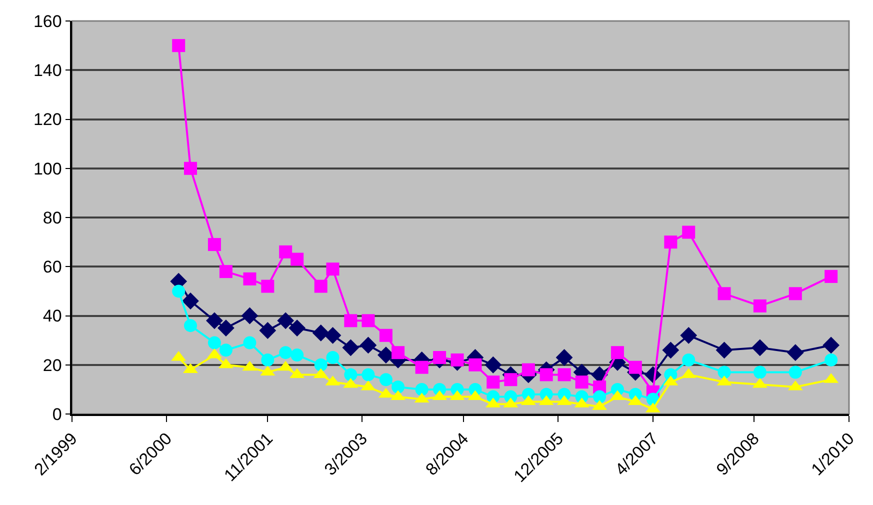 The height and width of the screenshot is (505, 873). I want to click on y-tick-label: 60, so click(52, 267).